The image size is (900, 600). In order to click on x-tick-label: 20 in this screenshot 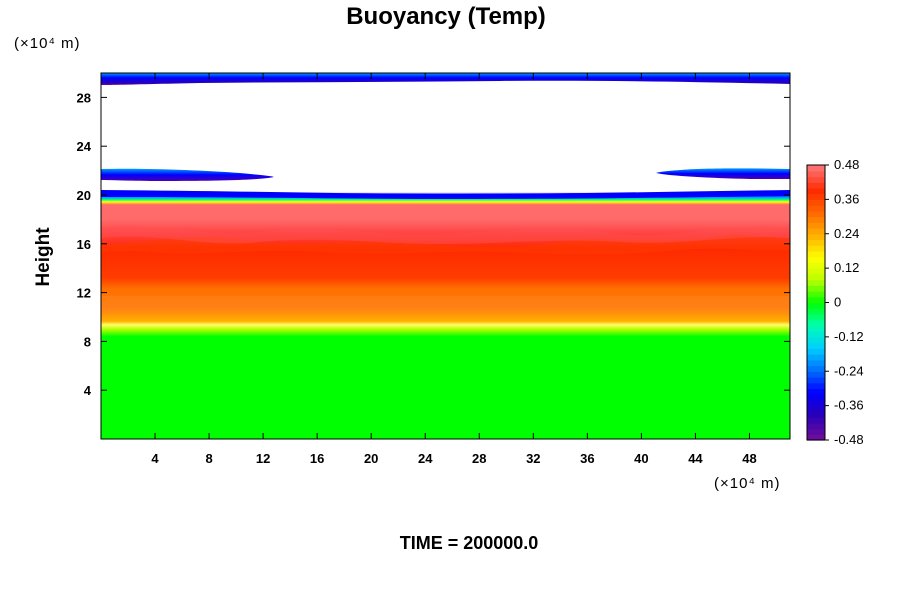, I will do `click(371, 458)`.